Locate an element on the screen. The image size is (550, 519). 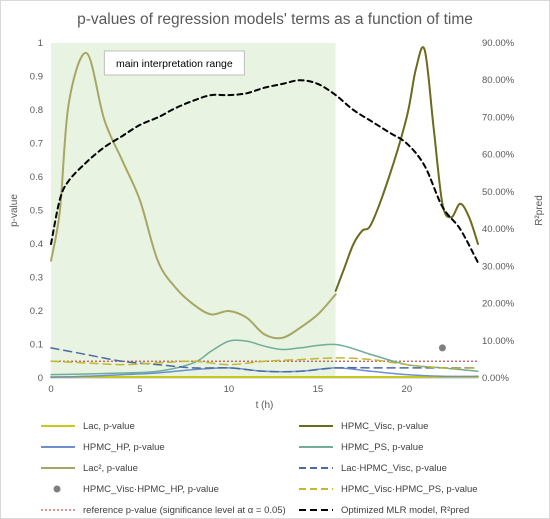
legend-label: Lac, p-value is located at coordinates (109, 426).